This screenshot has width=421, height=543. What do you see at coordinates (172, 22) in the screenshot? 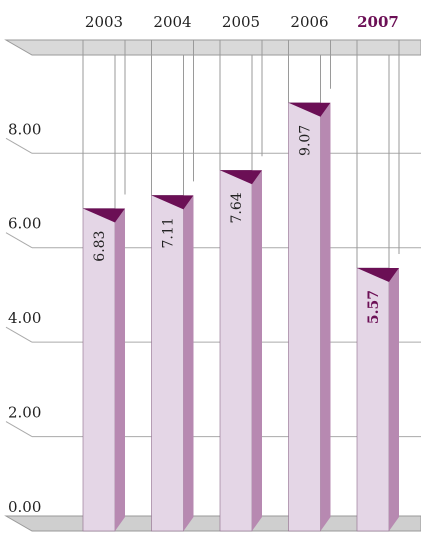
I see `x-category-label: 2004` at bounding box center [172, 22].